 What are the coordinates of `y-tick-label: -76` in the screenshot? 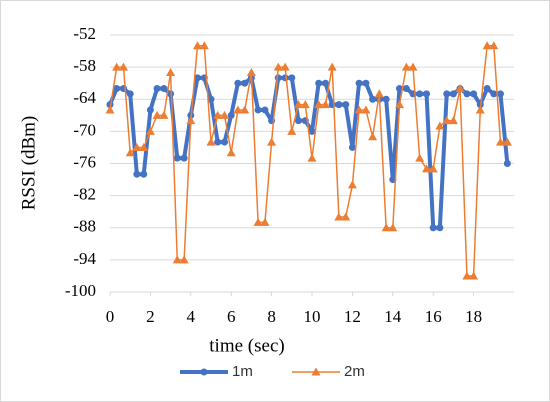 It's located at (84, 161).